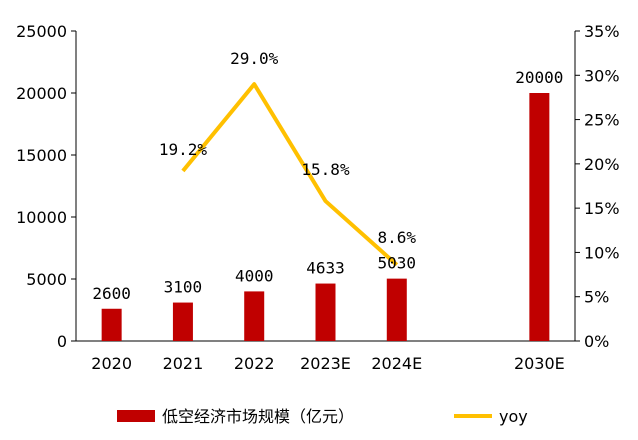 This screenshot has height=440, width=638. What do you see at coordinates (41, 155) in the screenshot?
I see `y-left-tick-label: 15000` at bounding box center [41, 155].